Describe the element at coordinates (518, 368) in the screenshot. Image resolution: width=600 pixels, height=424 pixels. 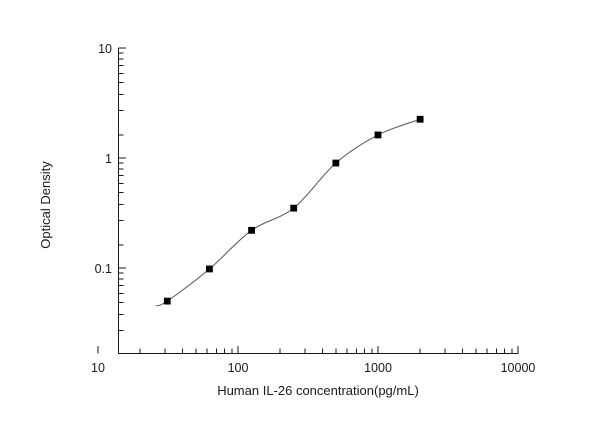
I see `x-tick-label: 10000` at that location.